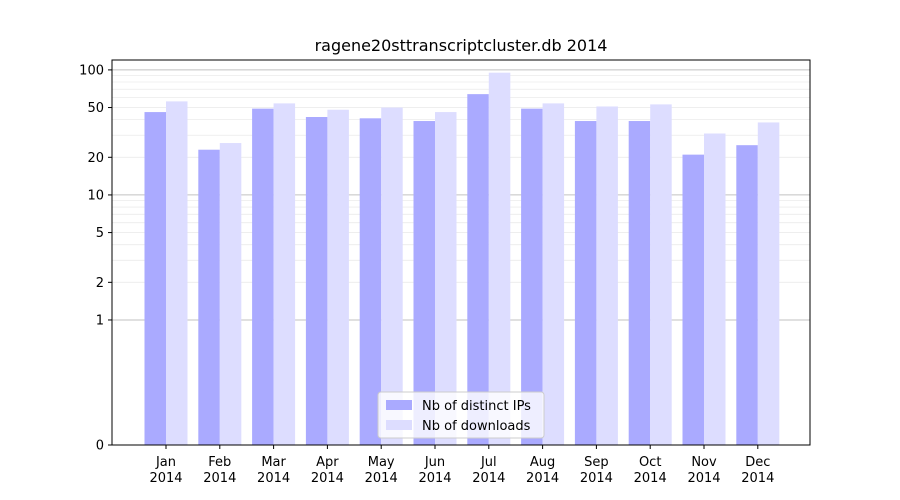 Image resolution: width=900 pixels, height=500 pixels. What do you see at coordinates (488, 470) in the screenshot?
I see `x-tick-label: Jul 2014` at bounding box center [488, 470].